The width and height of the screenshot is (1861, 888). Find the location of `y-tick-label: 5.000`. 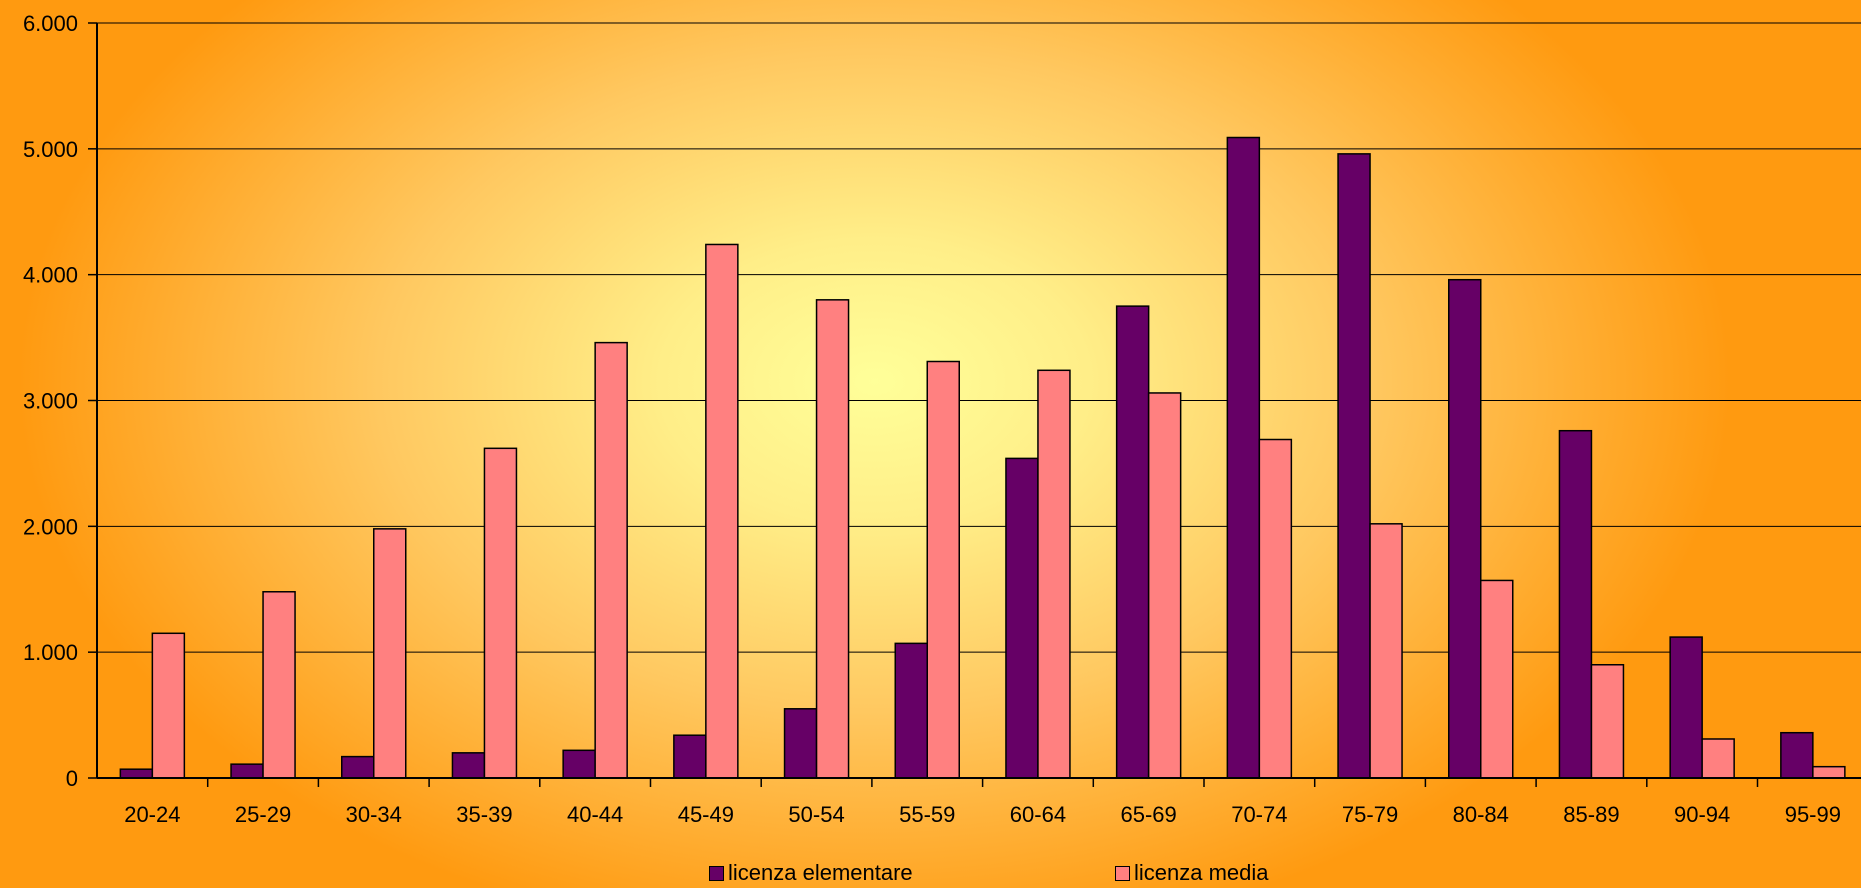

y-tick-label: 5.000 is located at coordinates (50, 149).